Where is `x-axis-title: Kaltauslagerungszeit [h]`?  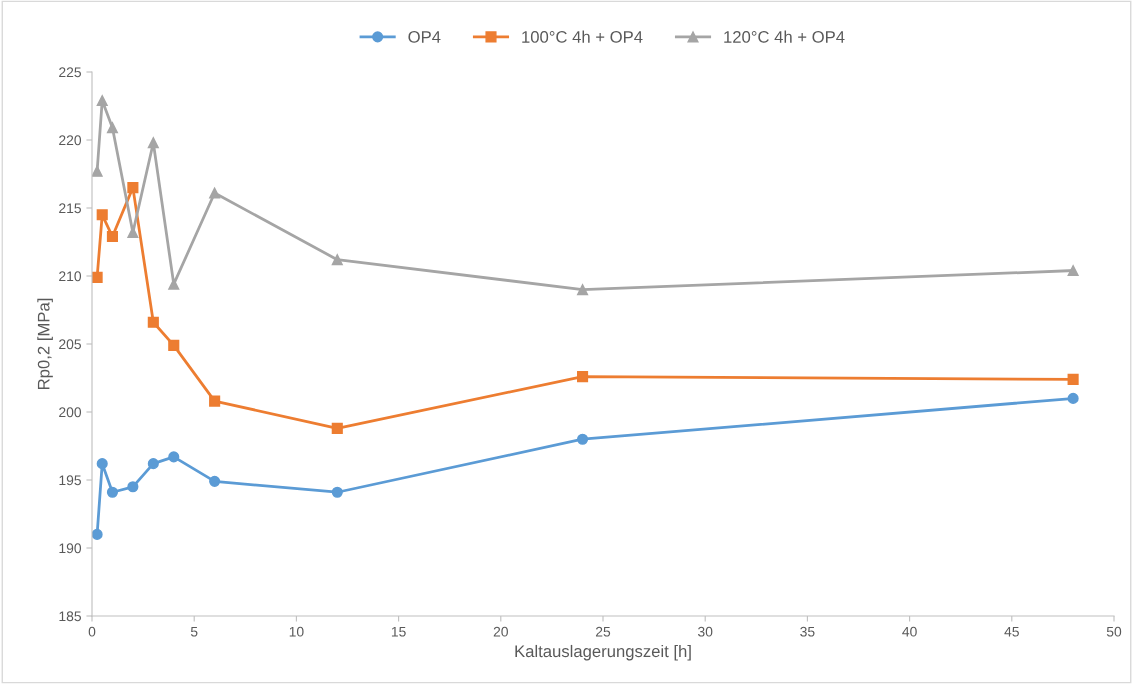 x-axis-title: Kaltauslagerungszeit [h] is located at coordinates (603, 652).